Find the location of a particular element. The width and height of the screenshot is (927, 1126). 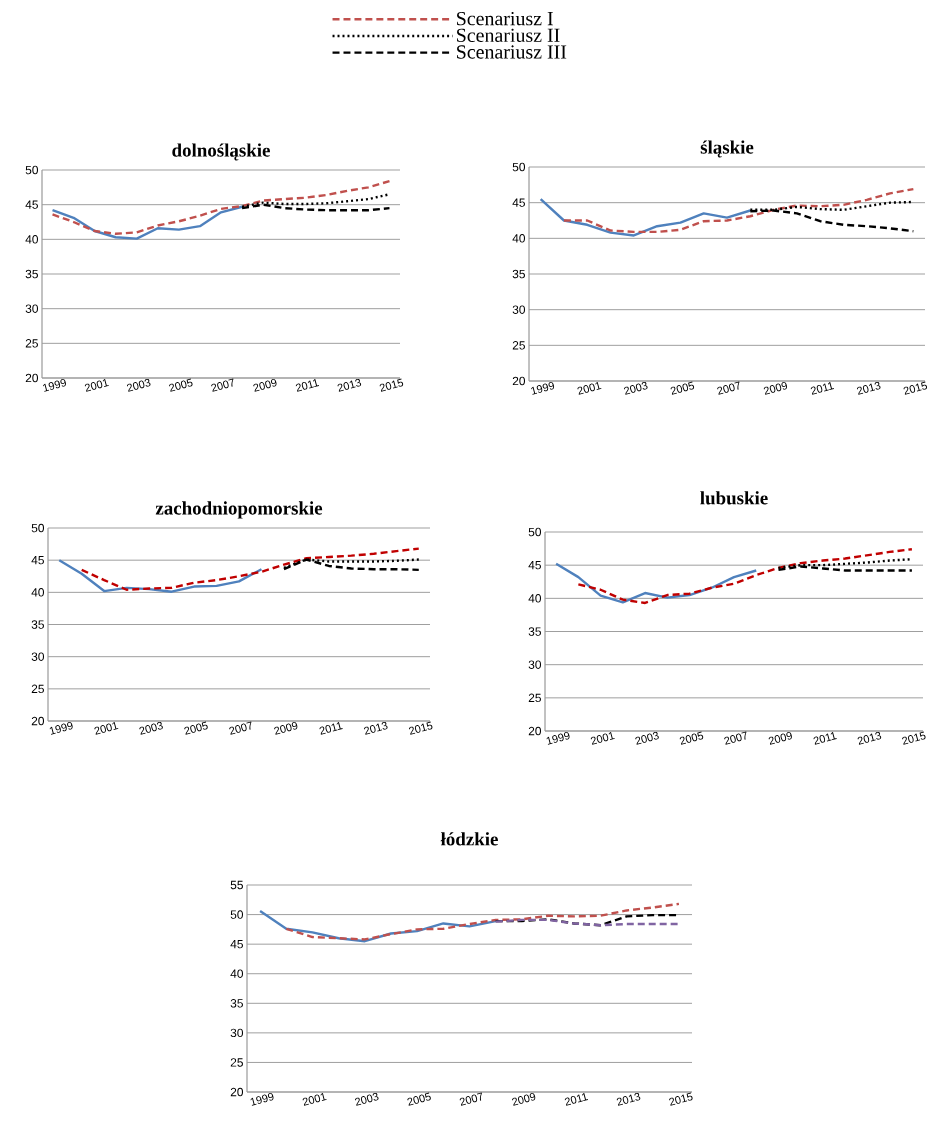

text: Scenariusz I is located at coordinates (505, 18).